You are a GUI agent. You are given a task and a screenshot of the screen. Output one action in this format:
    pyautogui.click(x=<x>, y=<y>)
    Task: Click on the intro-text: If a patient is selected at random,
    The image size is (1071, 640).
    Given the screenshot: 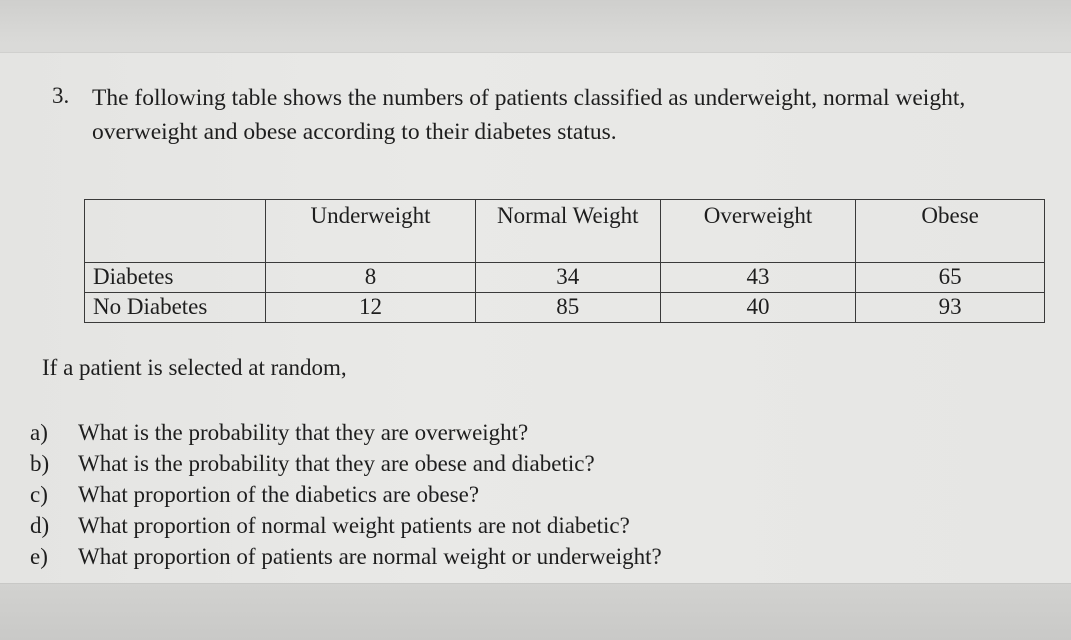 What is the action you would take?
    pyautogui.click(x=194, y=367)
    